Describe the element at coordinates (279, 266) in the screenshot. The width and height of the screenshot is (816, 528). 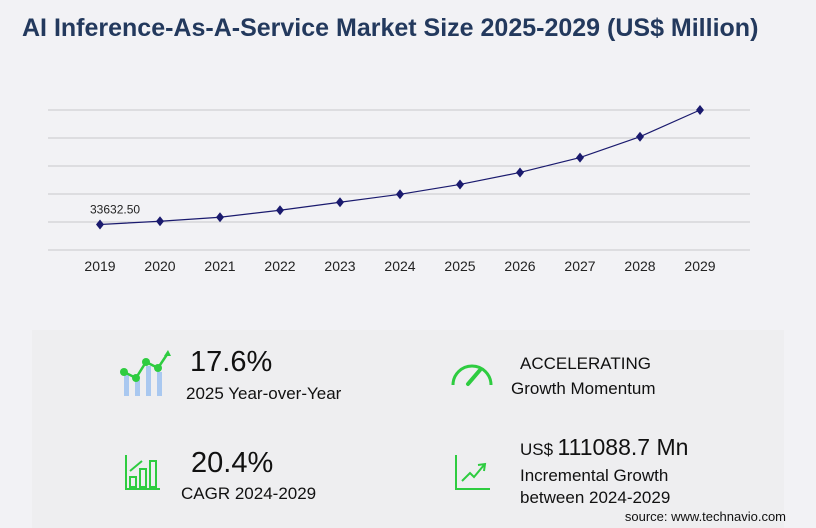
I see `x-tick-label: 2022` at that location.